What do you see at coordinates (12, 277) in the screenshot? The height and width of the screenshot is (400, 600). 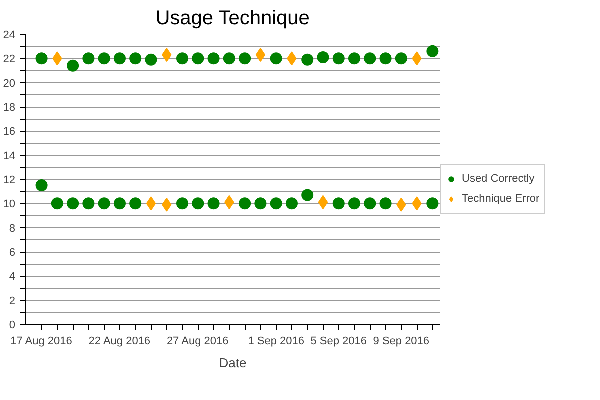 I see `y-tick-label: 4` at bounding box center [12, 277].